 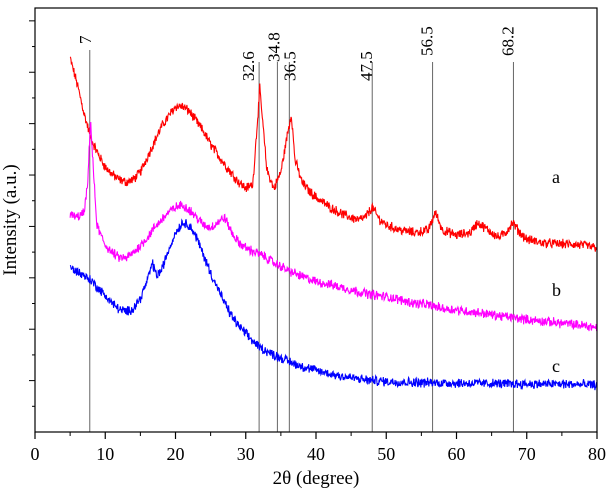 I want to click on y-axis-ticks, so click(x=32, y=213).